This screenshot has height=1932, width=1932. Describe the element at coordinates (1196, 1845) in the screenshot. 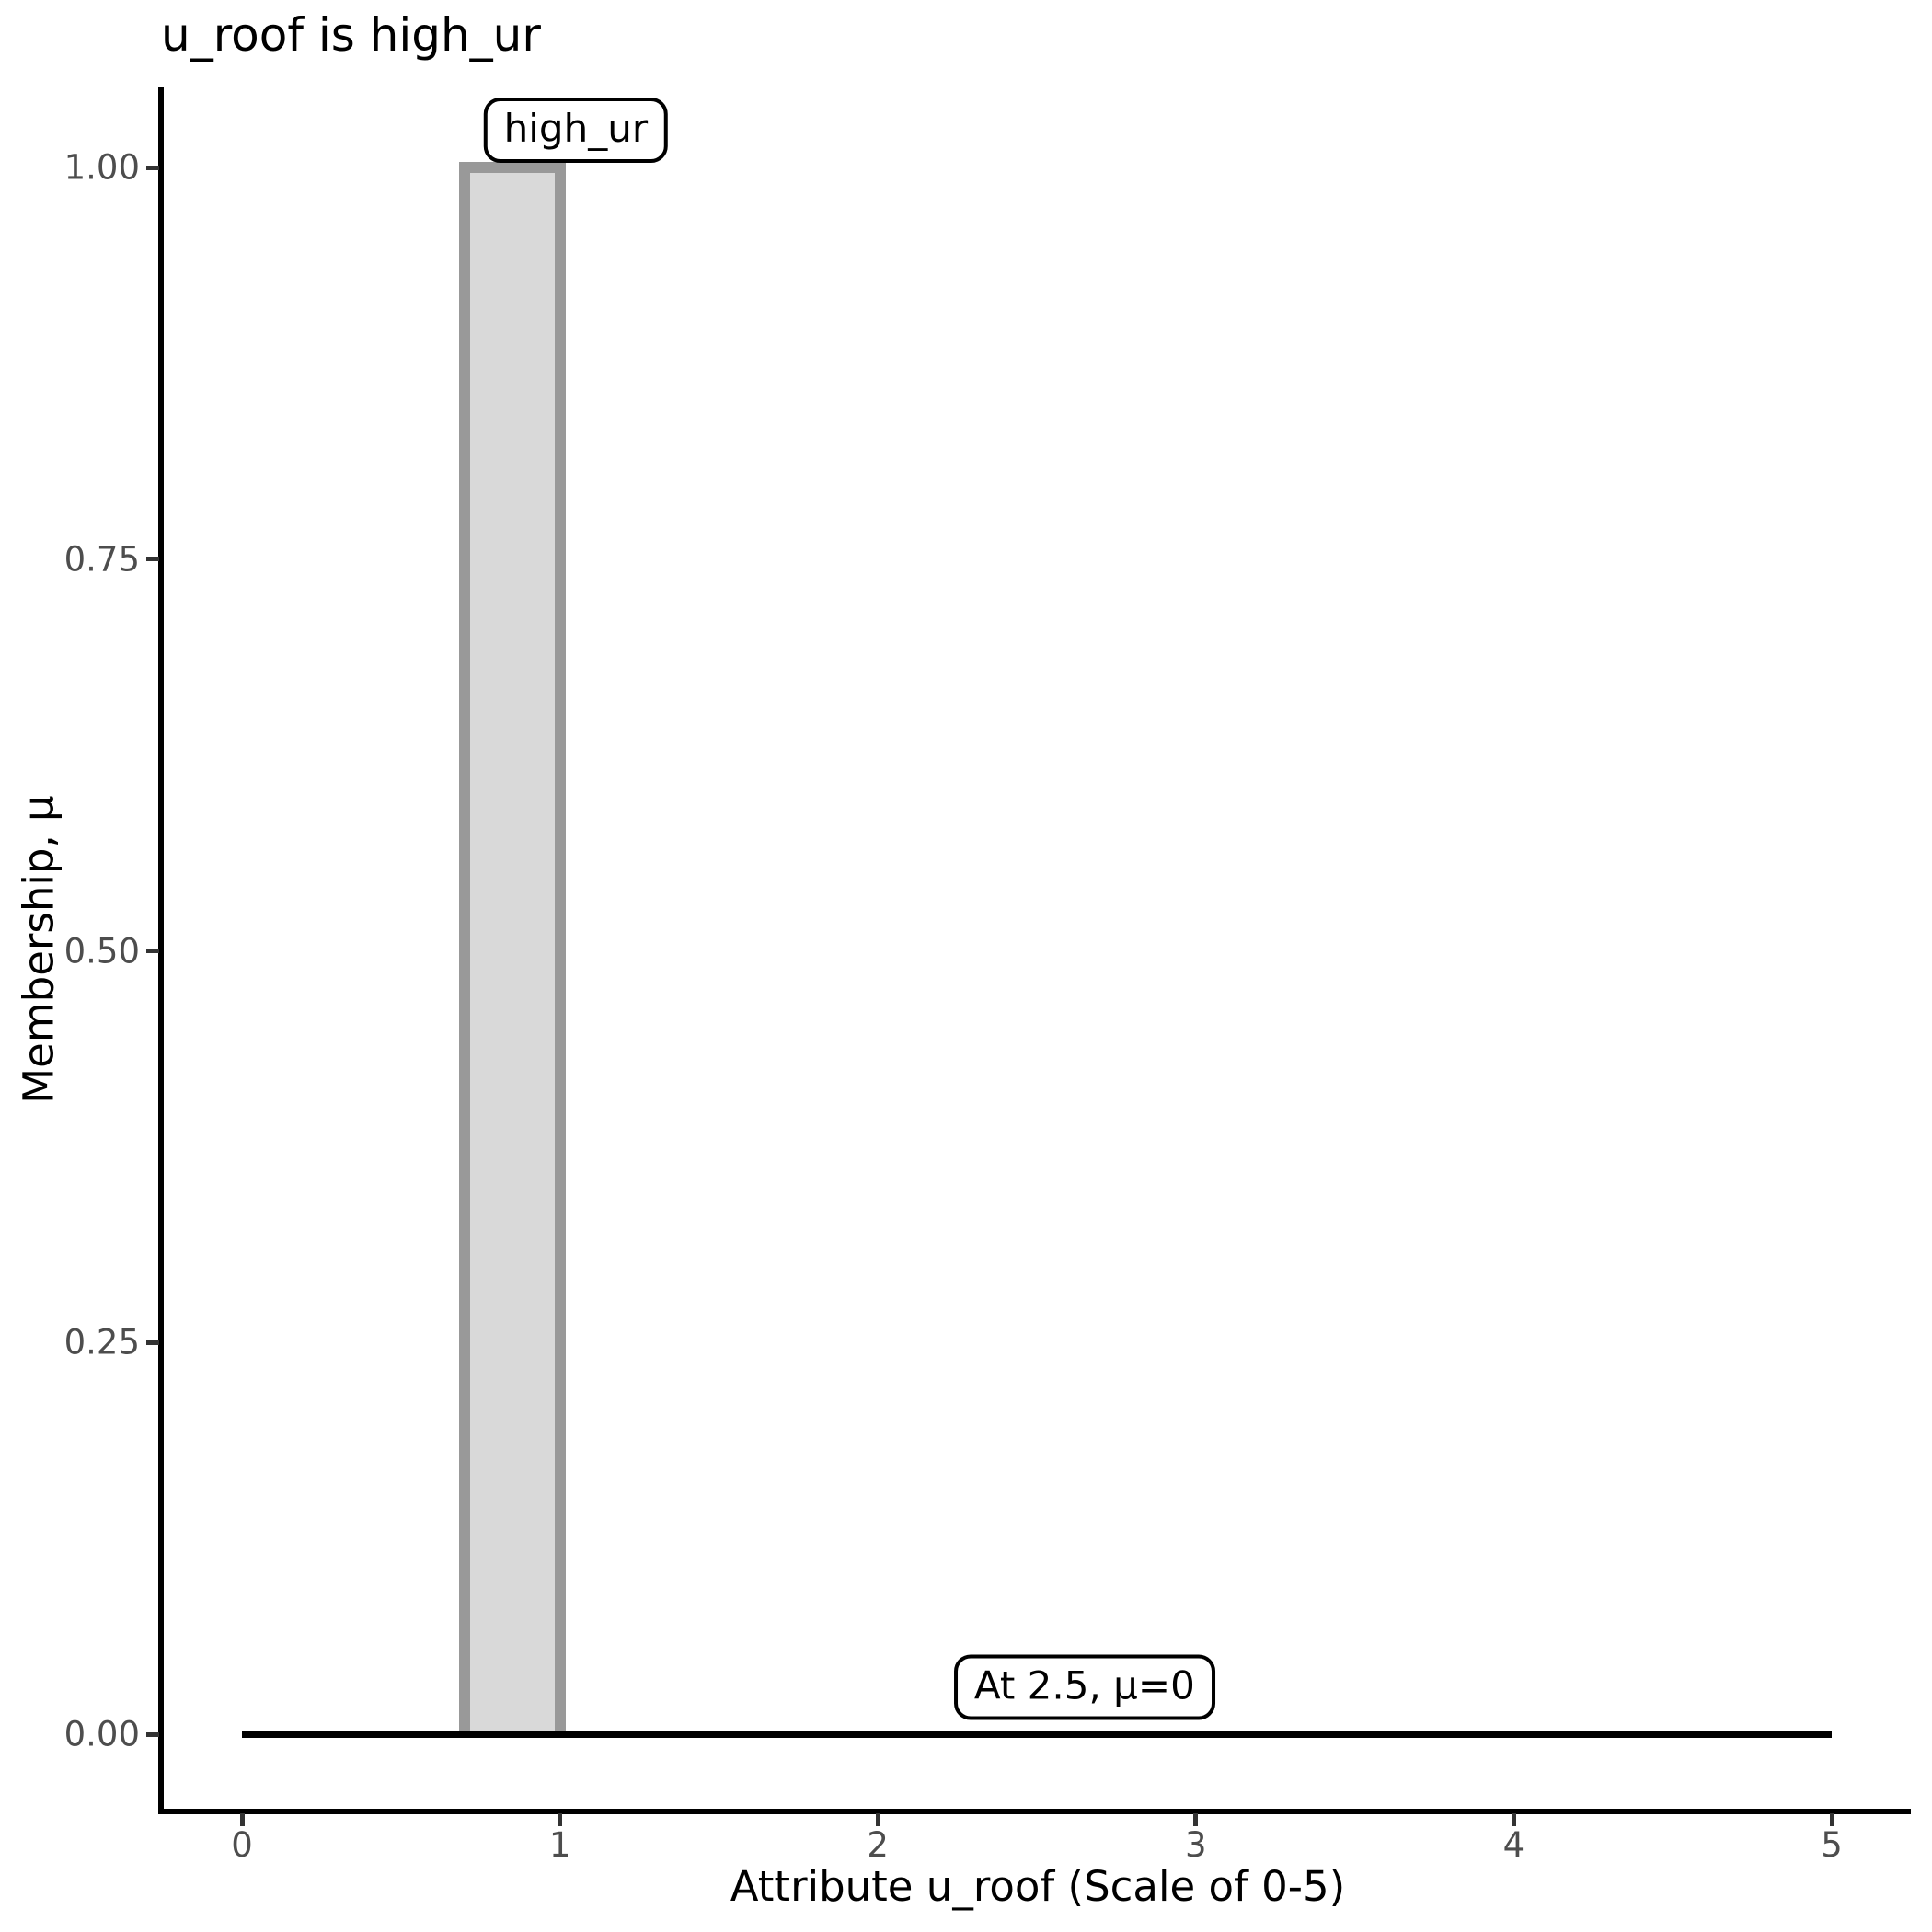

I see `x-tick-label: 3` at that location.